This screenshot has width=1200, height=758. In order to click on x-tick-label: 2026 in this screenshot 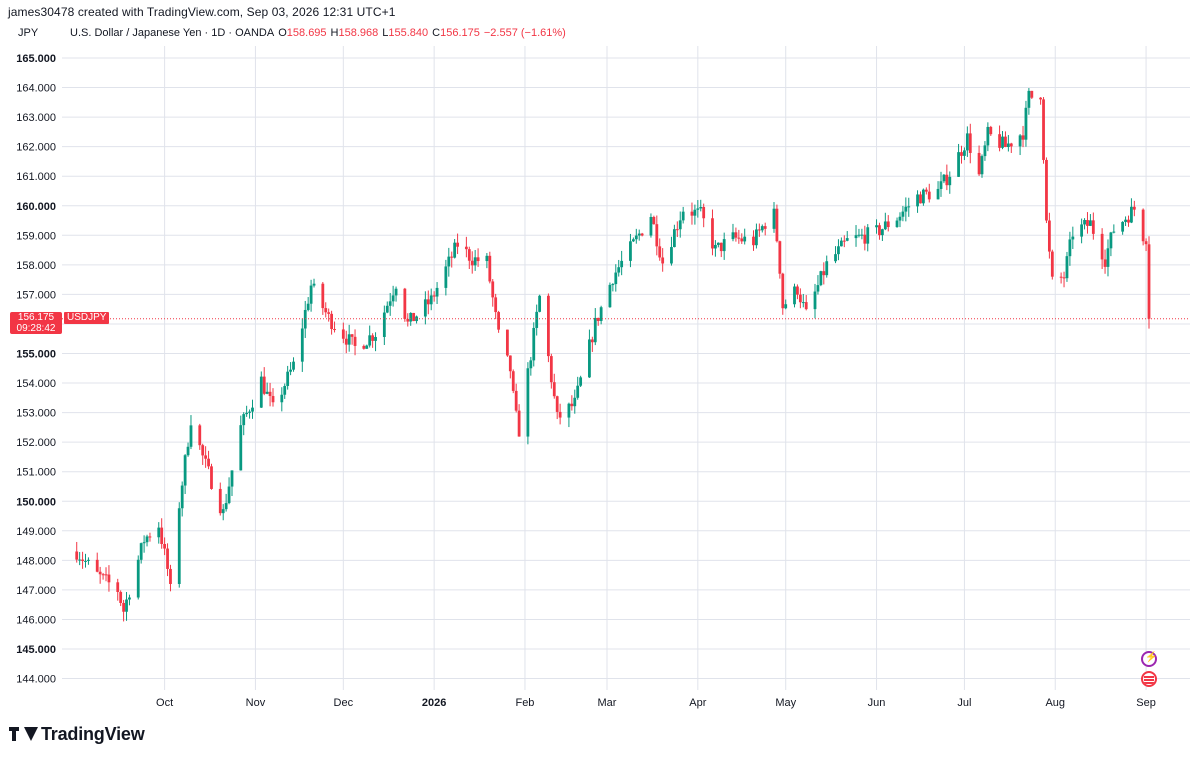, I will do `click(434, 703)`.